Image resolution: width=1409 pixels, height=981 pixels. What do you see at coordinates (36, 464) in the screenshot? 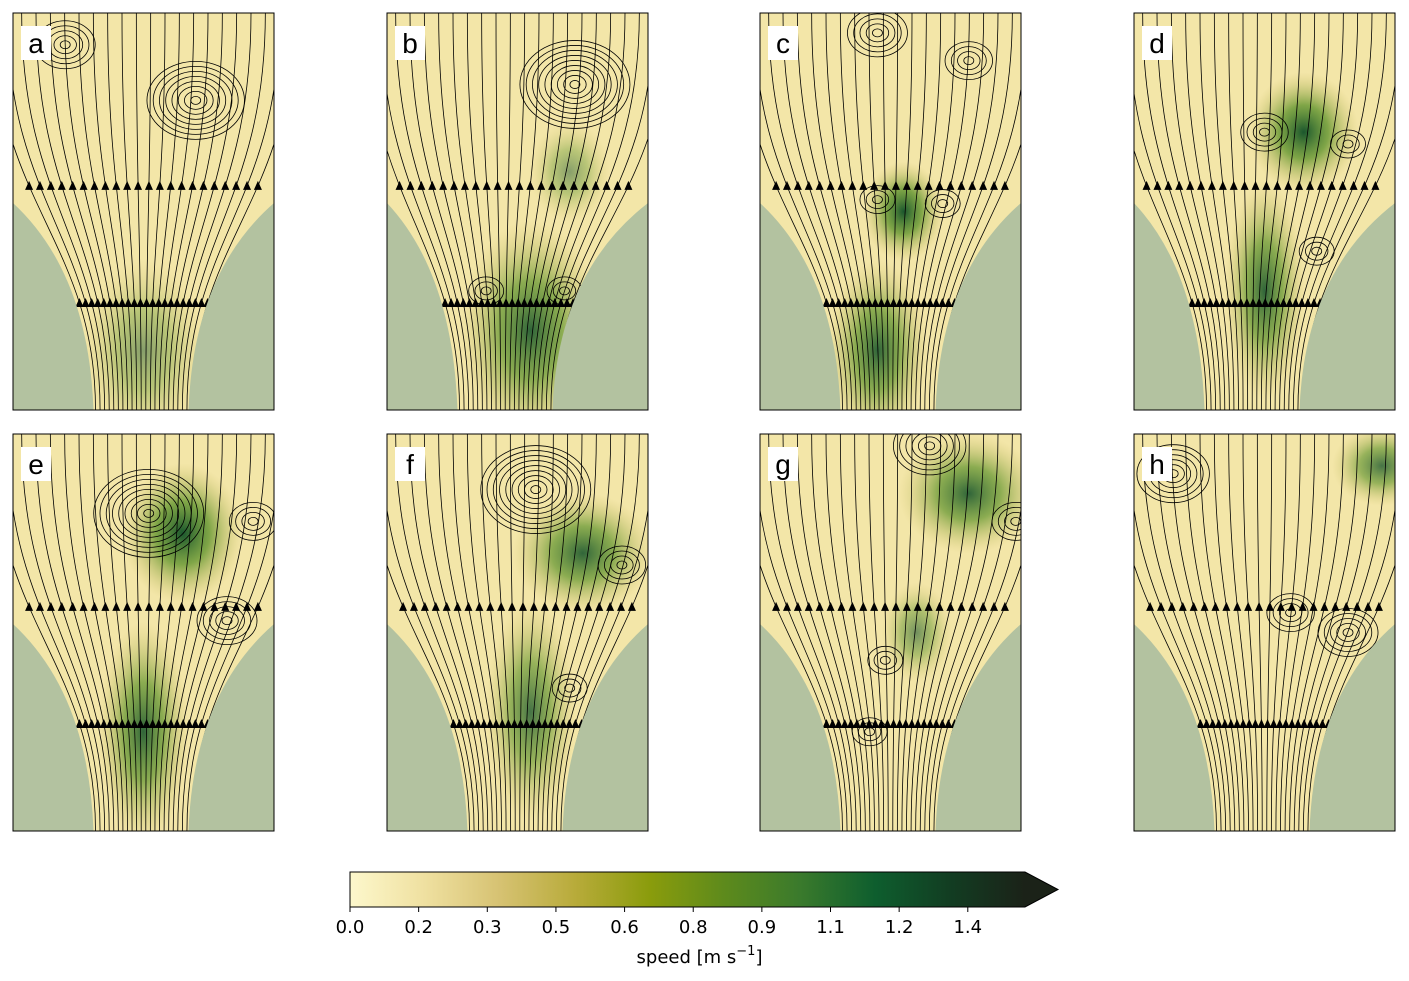
I see `panel-label: e` at bounding box center [36, 464].